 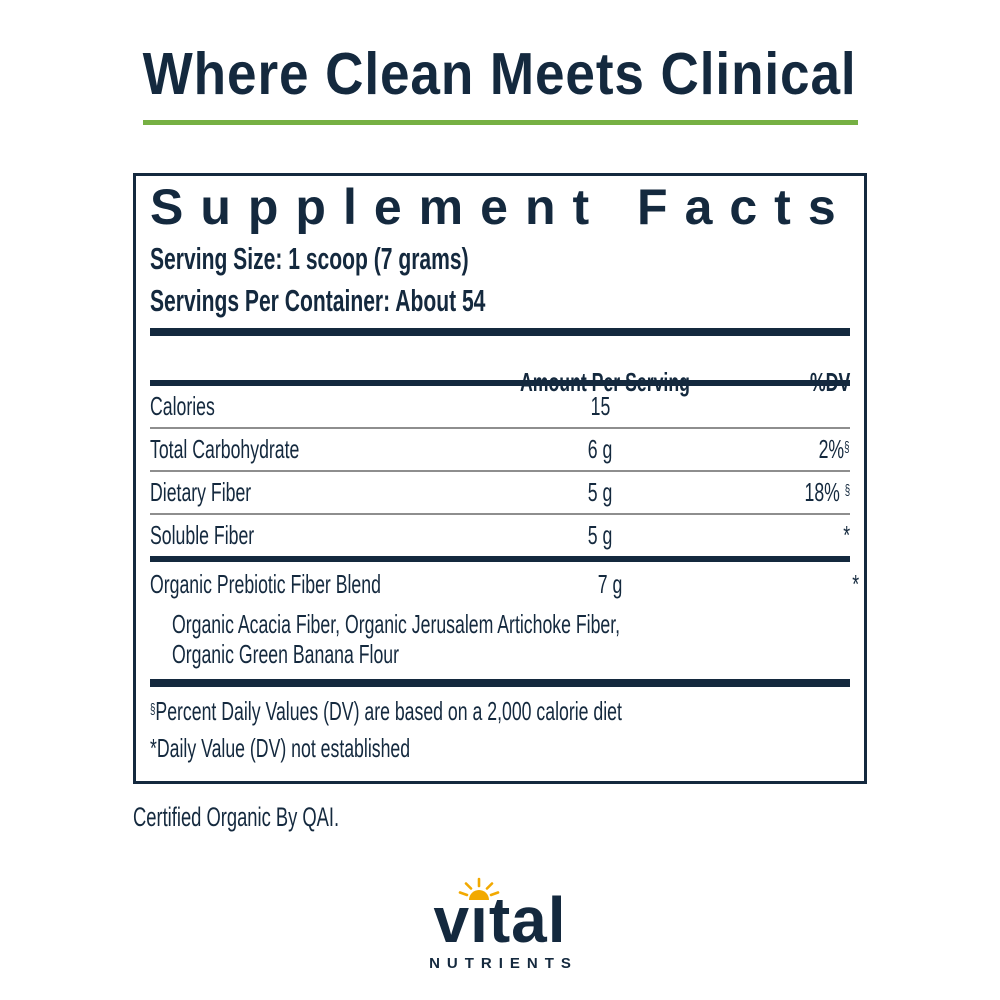 What do you see at coordinates (500, 366) in the screenshot?
I see `table-header-row: Amount Per Serving %DV` at bounding box center [500, 366].